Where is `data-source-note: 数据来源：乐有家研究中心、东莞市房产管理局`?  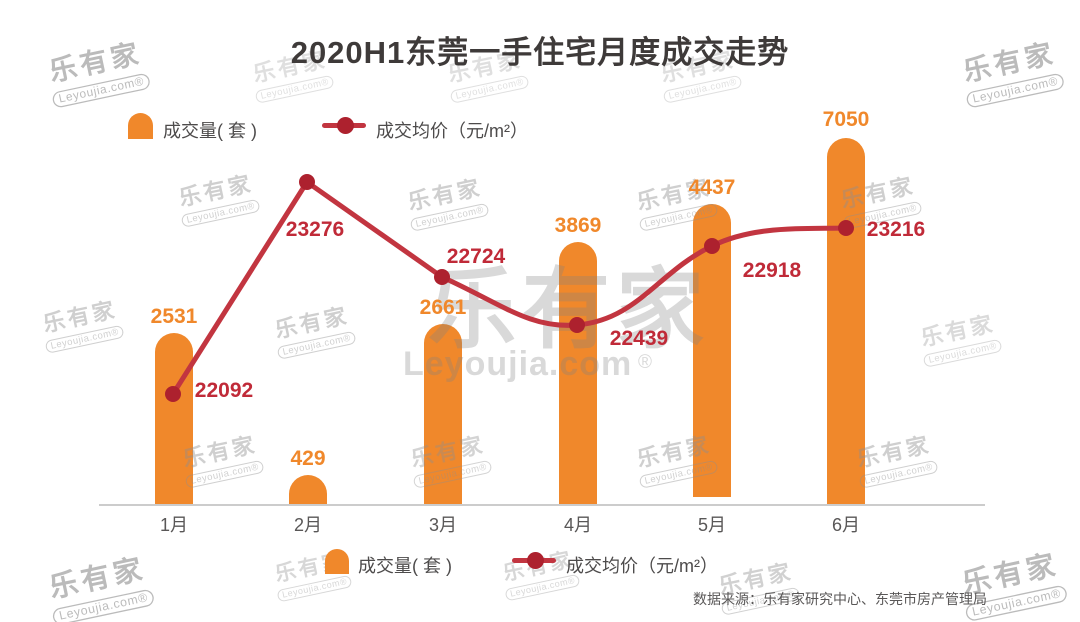 data-source-note: 数据来源：乐有家研究中心、东莞市房产管理局 is located at coordinates (840, 599).